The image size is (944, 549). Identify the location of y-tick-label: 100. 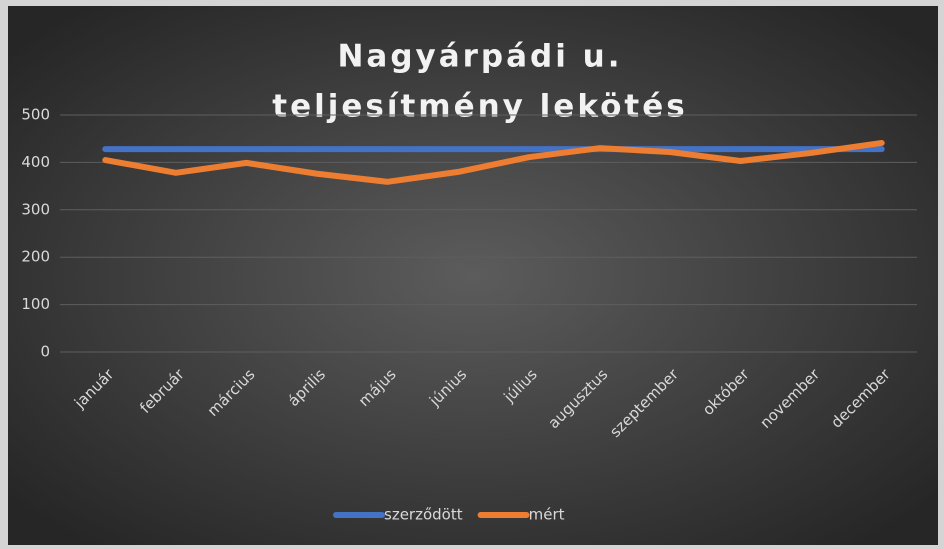
(35, 304).